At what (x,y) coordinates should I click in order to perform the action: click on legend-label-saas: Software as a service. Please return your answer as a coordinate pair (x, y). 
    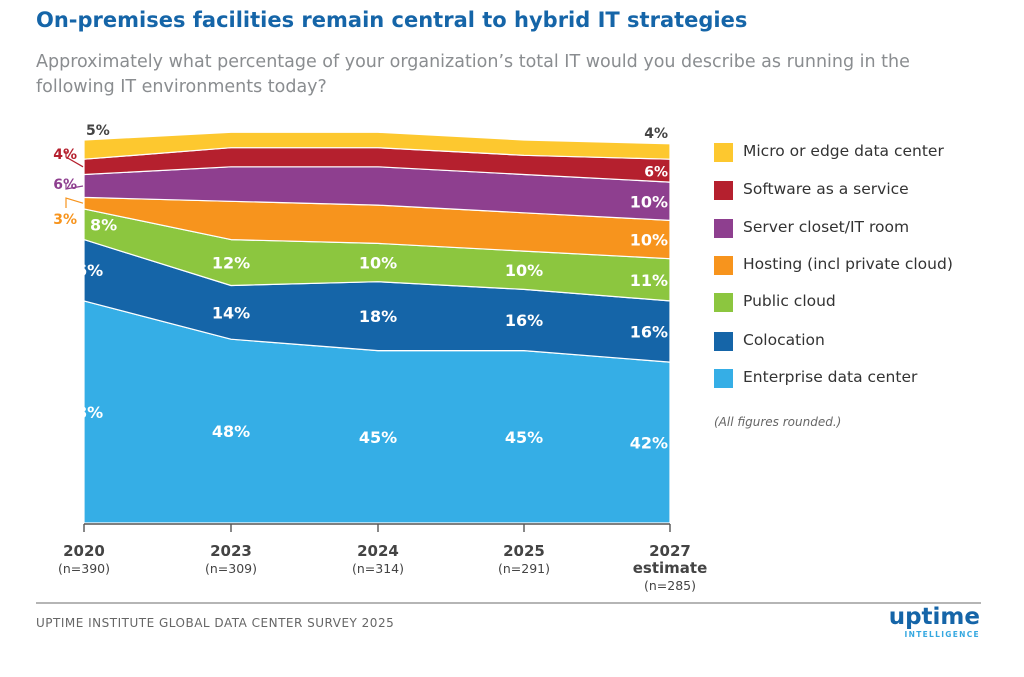
    Looking at the image, I should click on (826, 189).